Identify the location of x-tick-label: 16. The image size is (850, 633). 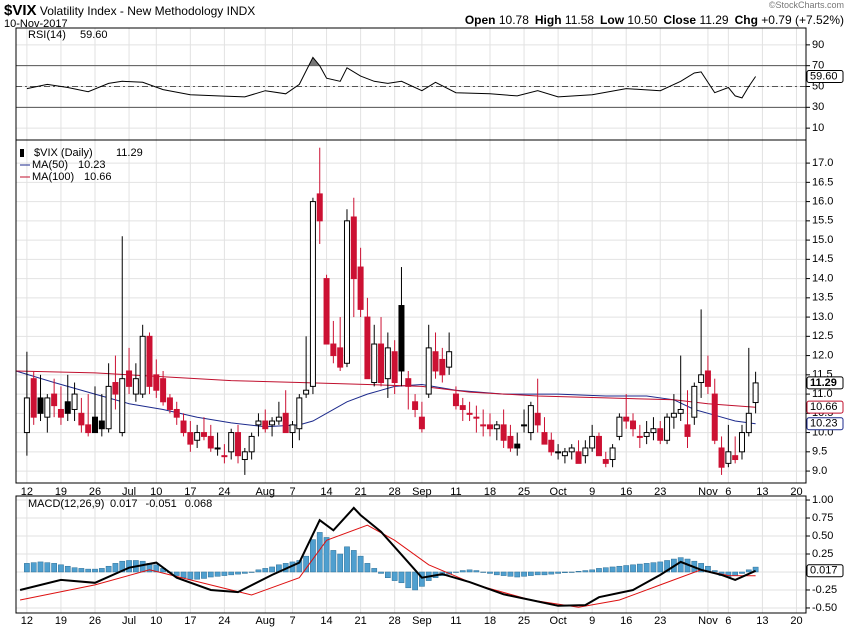
(626, 621).